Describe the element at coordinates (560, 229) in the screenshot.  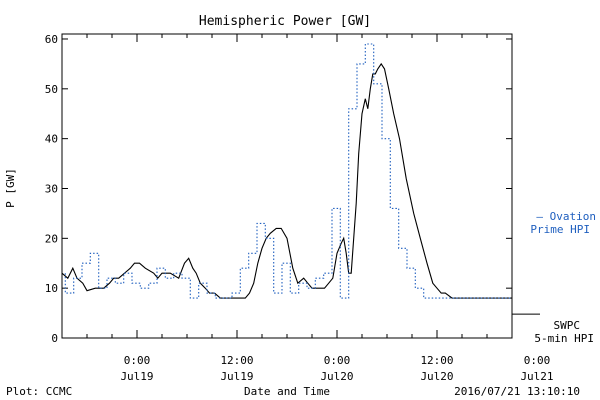
I see `legend-ovation-label-2: Prime HPI` at that location.